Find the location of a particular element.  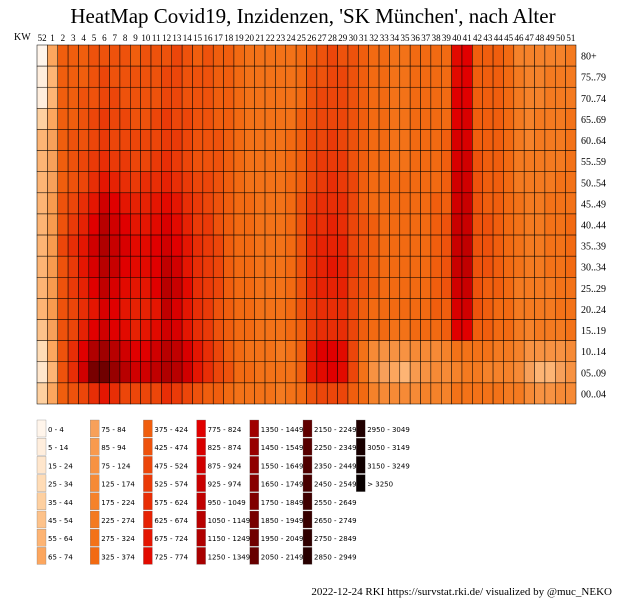

legend-label: 725 - 774 is located at coordinates (171, 557).